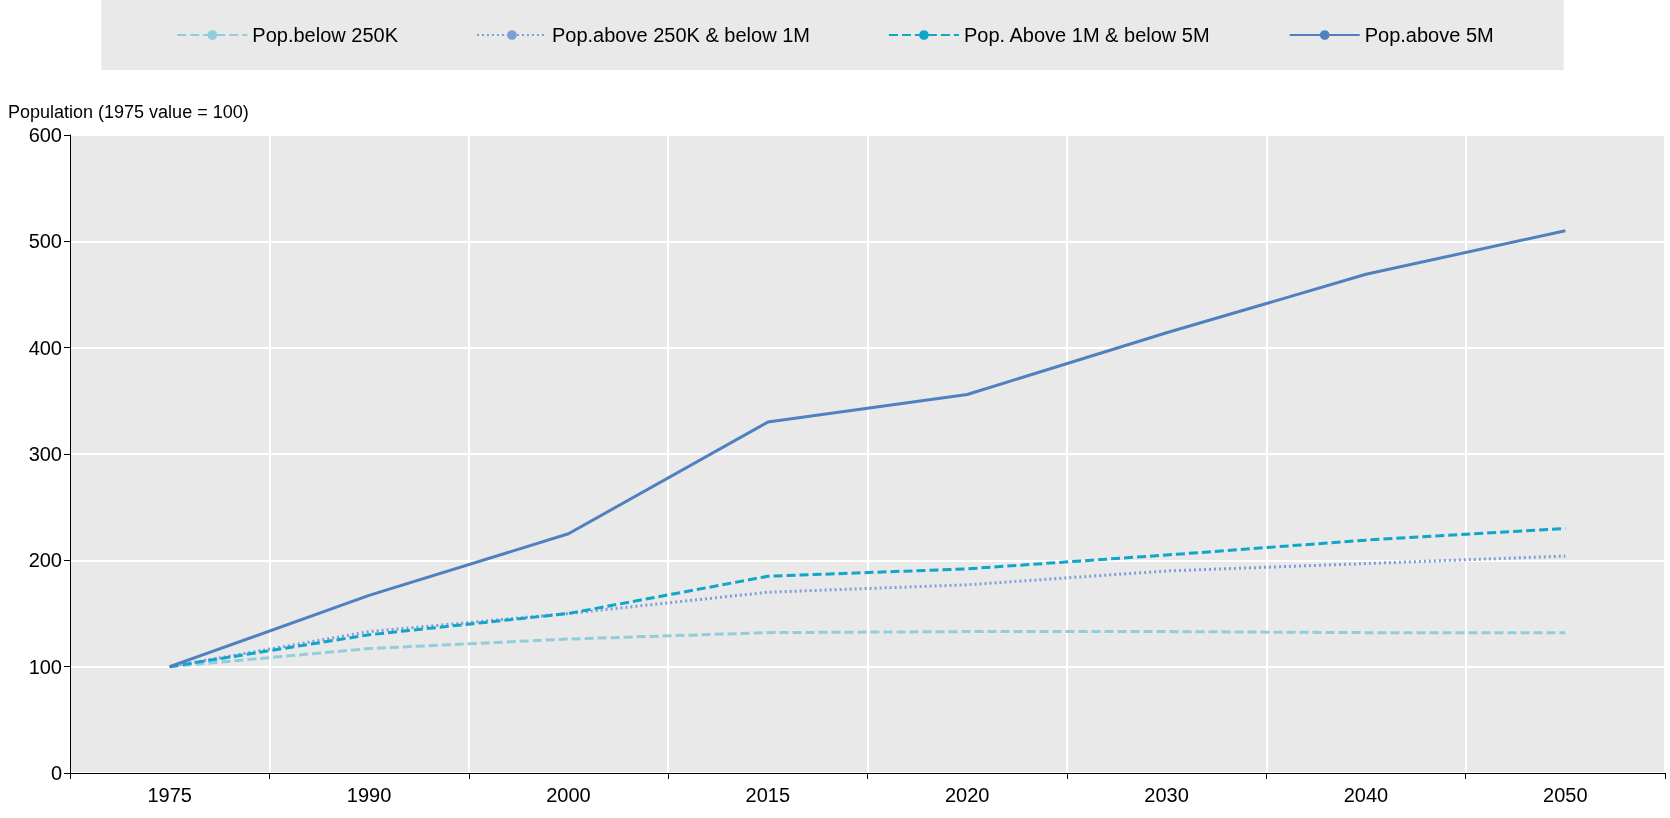  Describe the element at coordinates (45, 454) in the screenshot. I see `y-tick-label: 300` at that location.